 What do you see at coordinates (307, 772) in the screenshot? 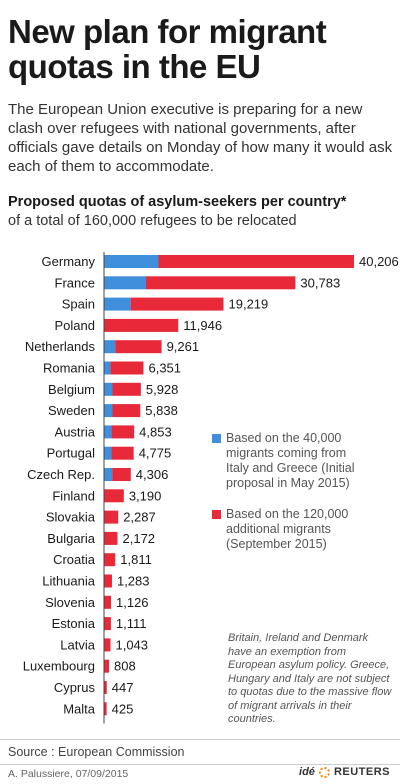
I see `brand-prefix: idé` at bounding box center [307, 772].